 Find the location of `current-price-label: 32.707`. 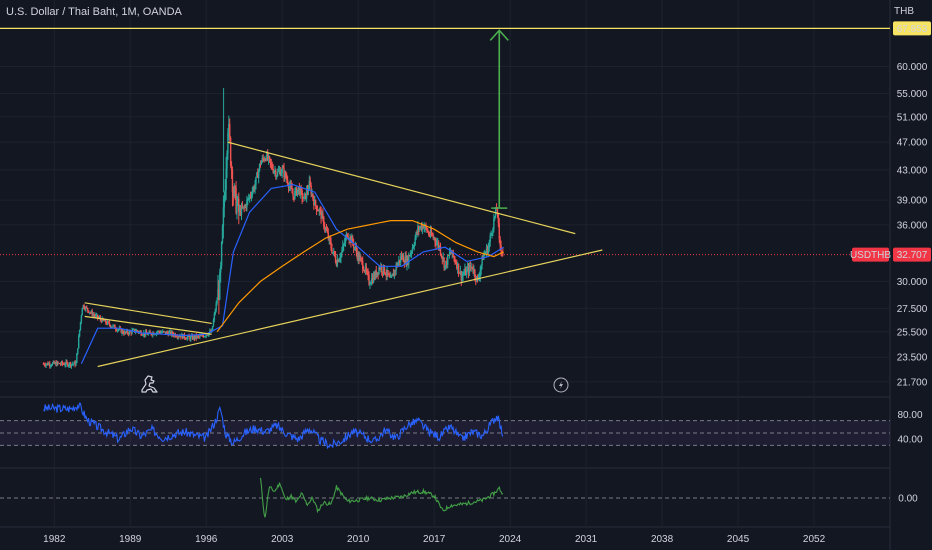

current-price-label: 32.707 is located at coordinates (912, 255).